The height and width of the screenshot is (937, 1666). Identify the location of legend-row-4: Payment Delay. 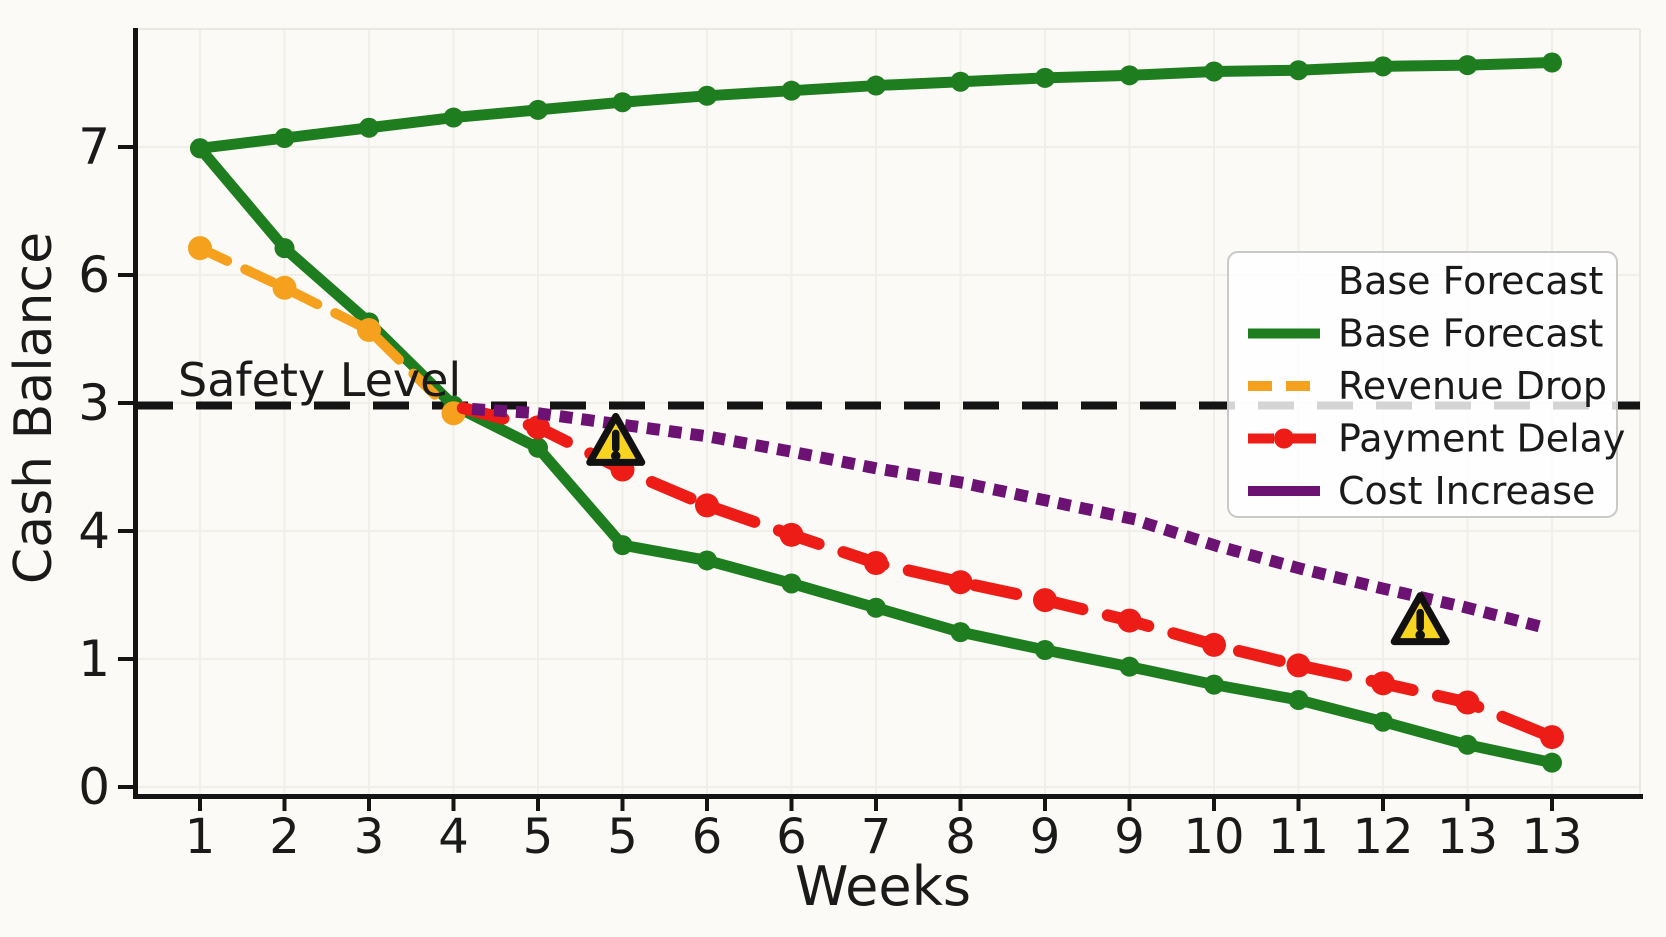
(1436, 439).